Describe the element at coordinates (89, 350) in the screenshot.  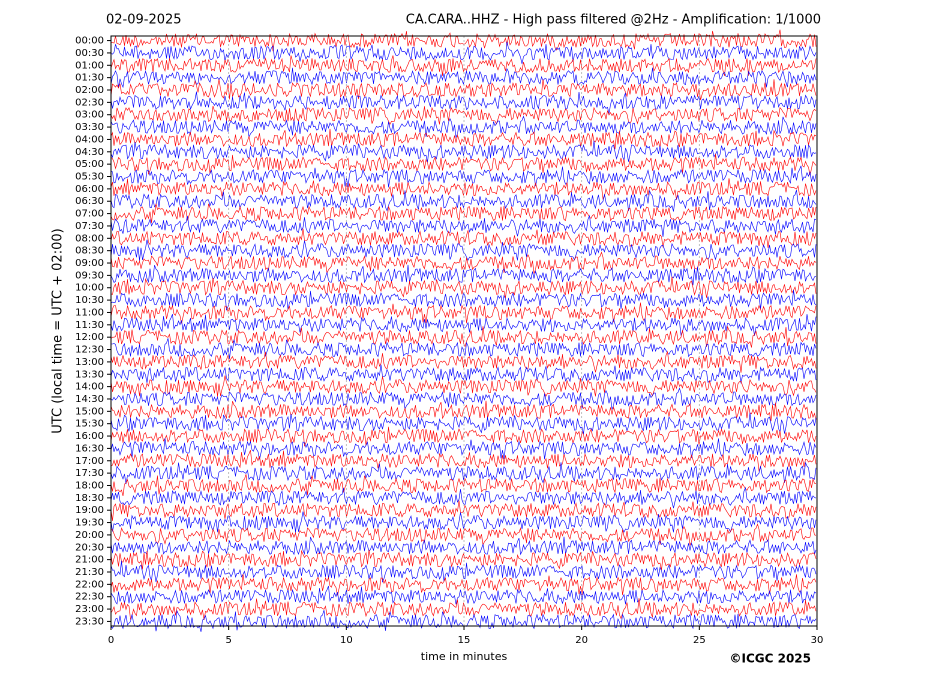
I see `y-tick-label: 12:30` at that location.